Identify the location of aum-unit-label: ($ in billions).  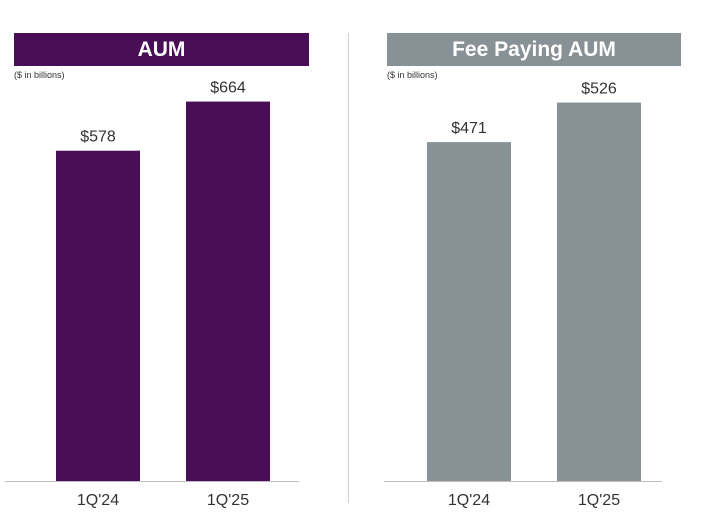
(39, 75).